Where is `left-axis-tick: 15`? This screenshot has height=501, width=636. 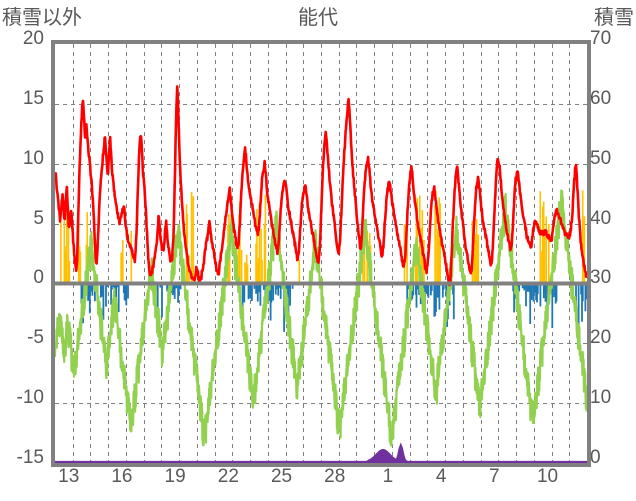
left-axis-tick: 15 is located at coordinates (33, 98).